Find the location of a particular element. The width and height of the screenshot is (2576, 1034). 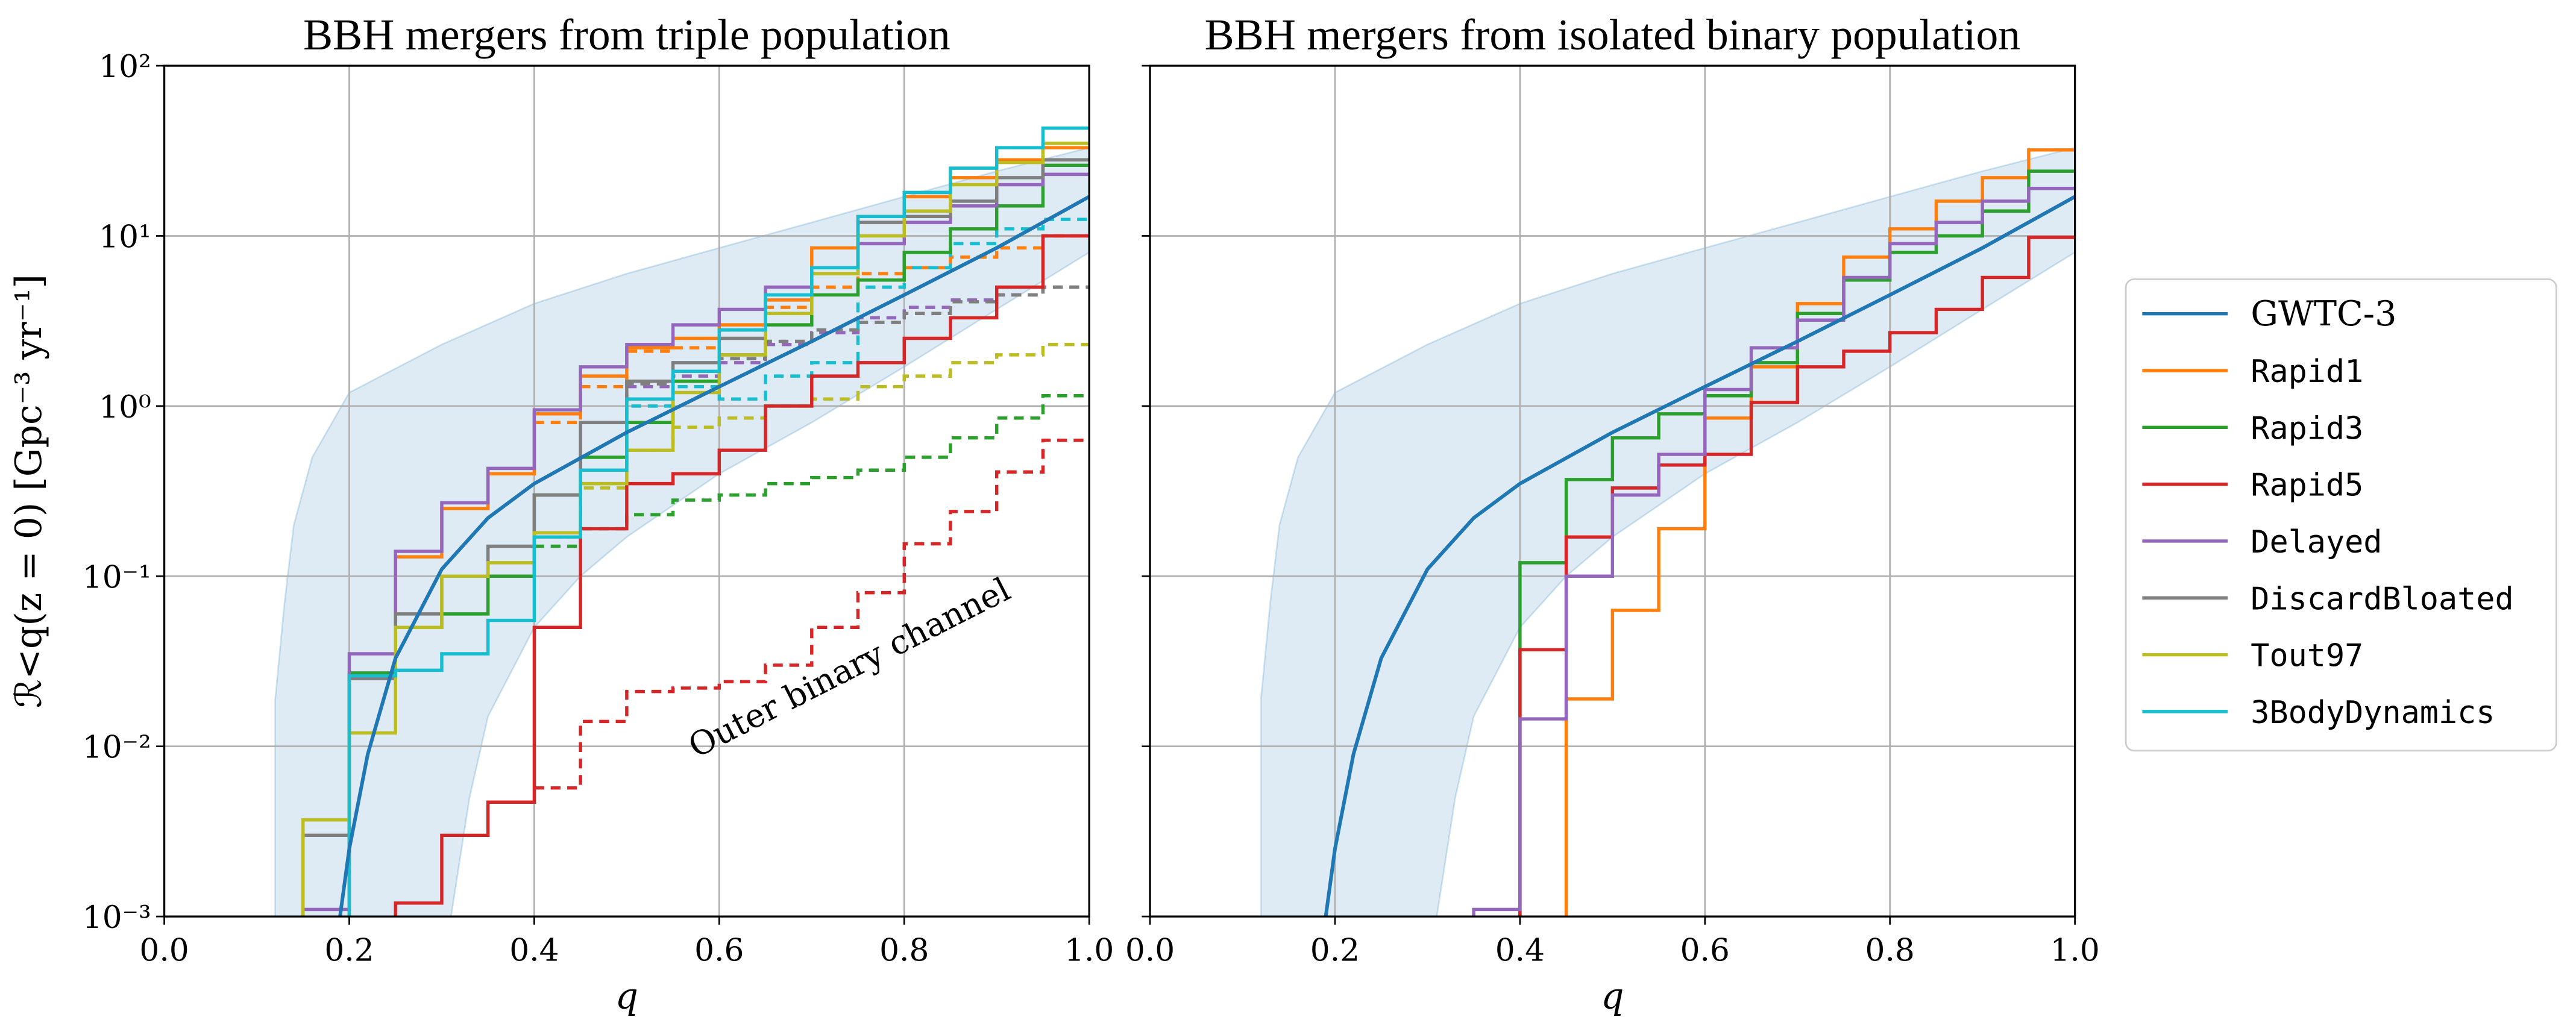

y-axis-label: ℛ<q(z = 0) [Gpc⁻³ yr⁻¹] is located at coordinates (29, 491).